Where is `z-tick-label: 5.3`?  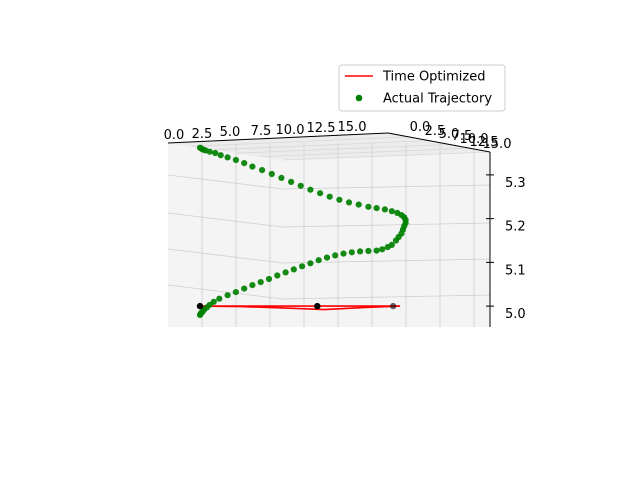 z-tick-label: 5.3 is located at coordinates (515, 183).